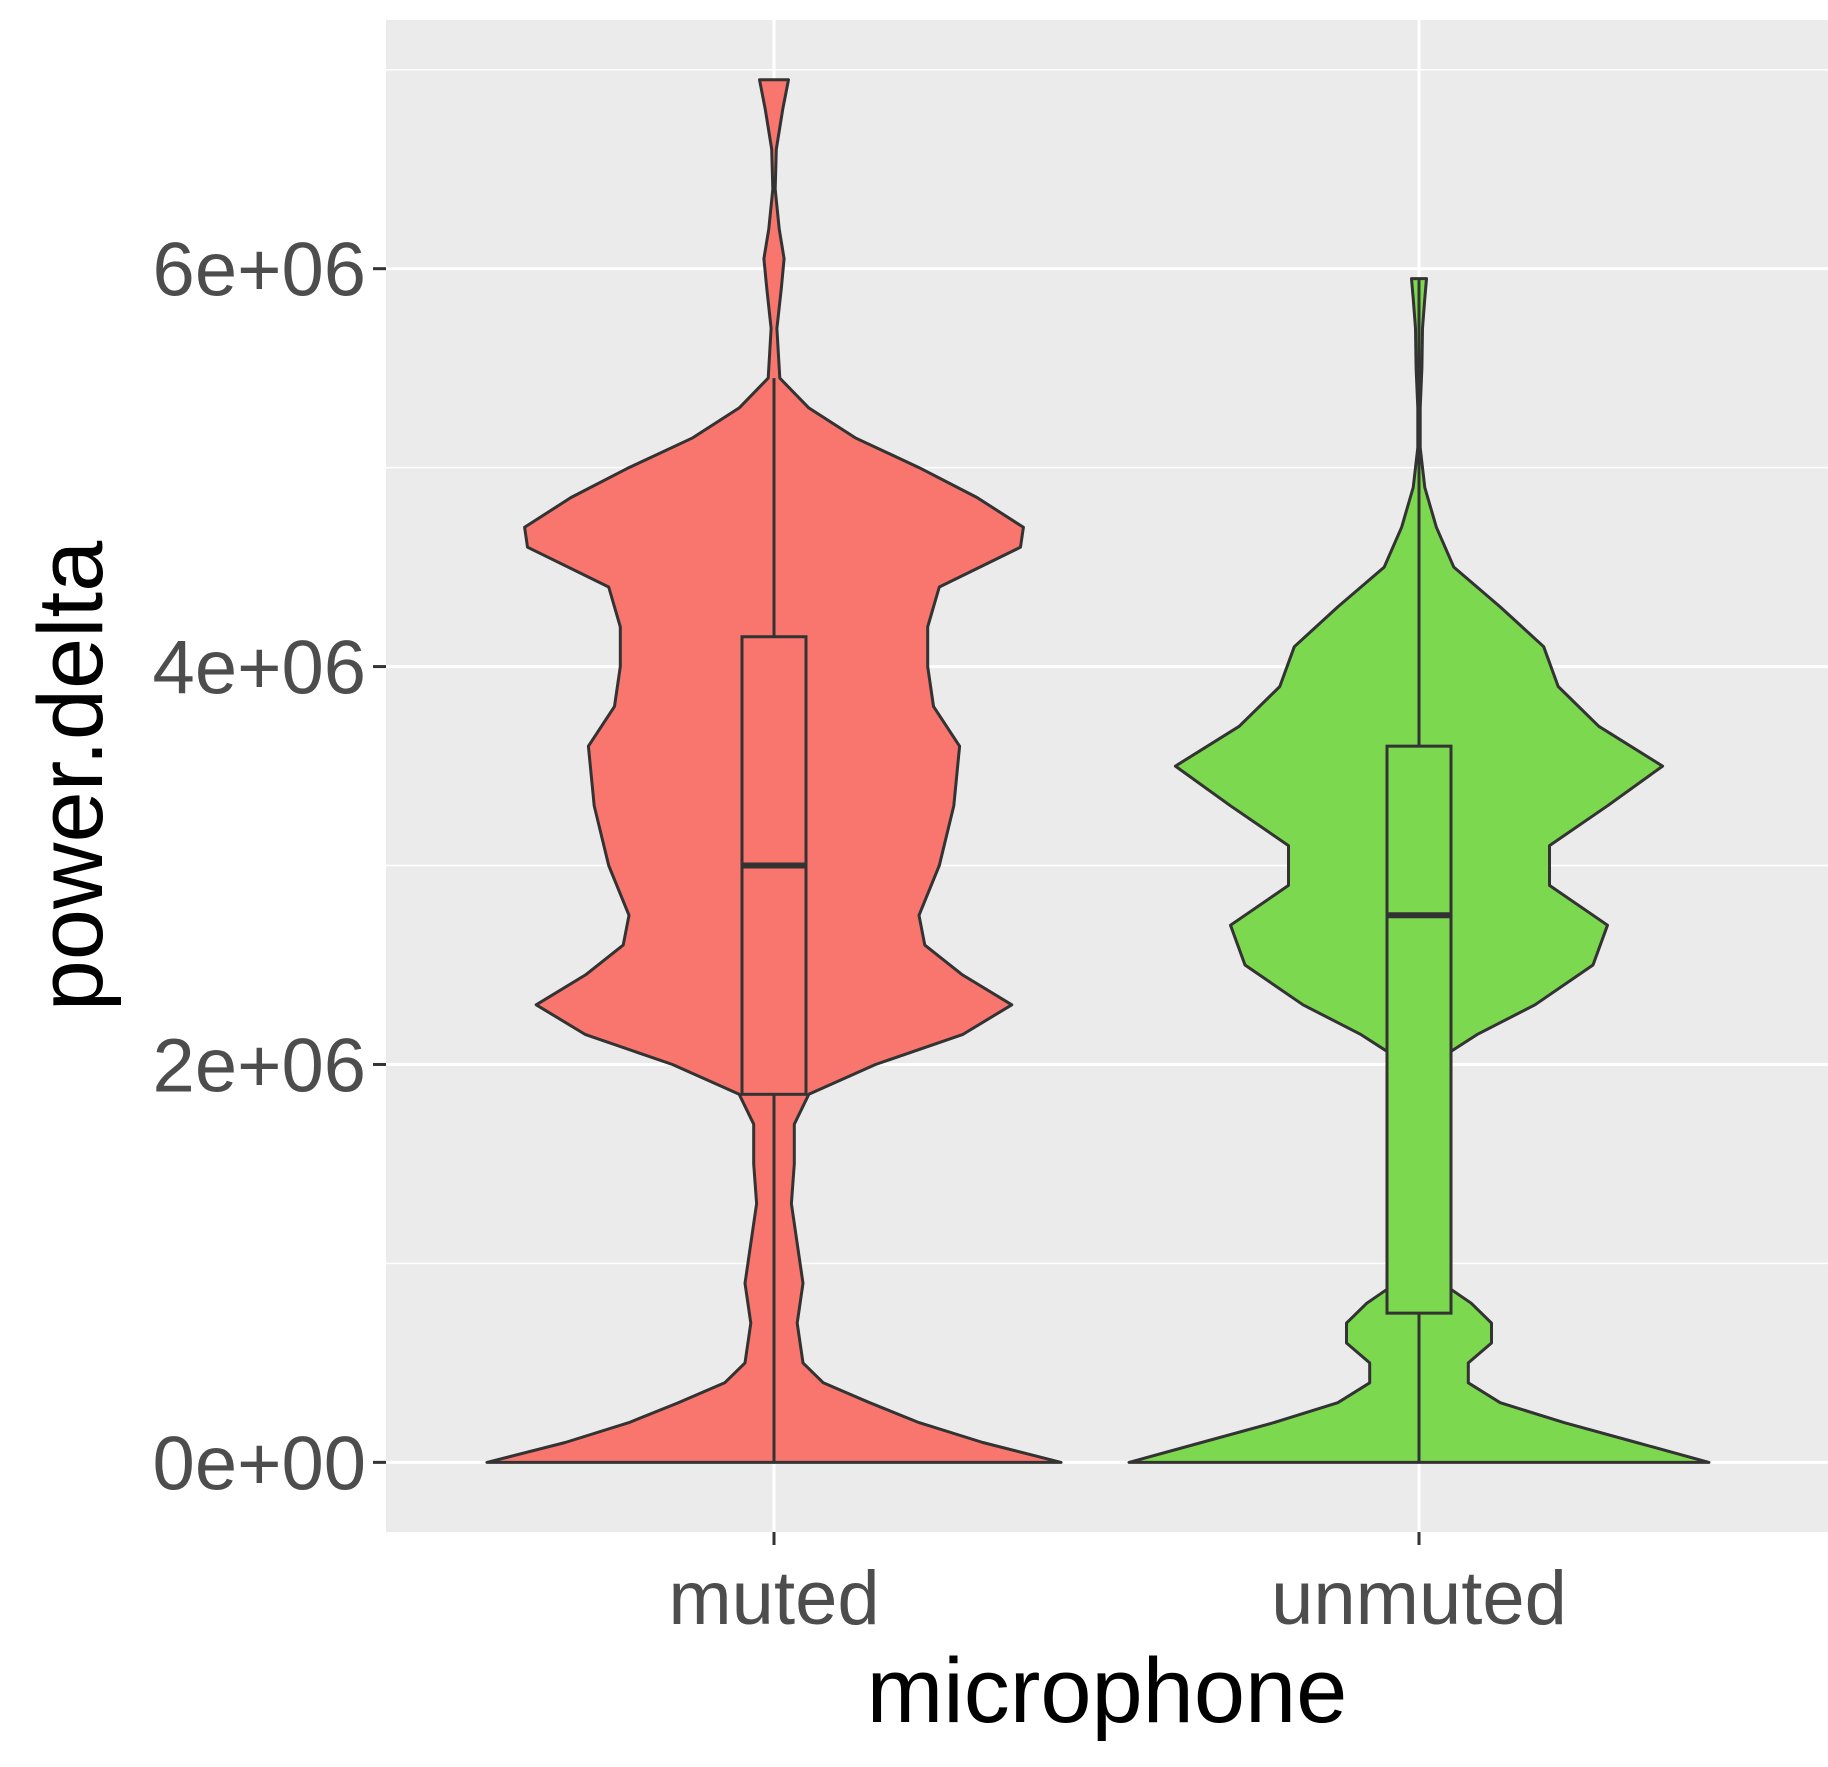 The height and width of the screenshot is (1767, 1828). Describe the element at coordinates (259, 668) in the screenshot. I see `y-tick-label: 4e+06` at that location.